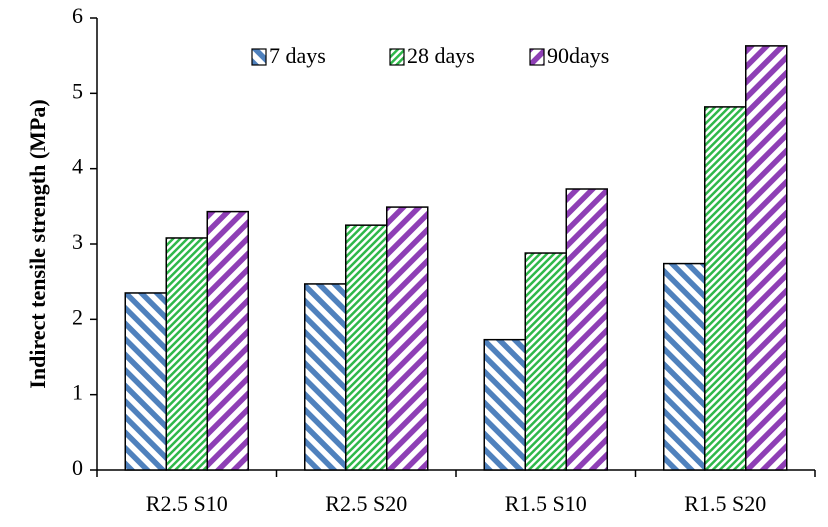 The height and width of the screenshot is (527, 828). I want to click on y-tick-label: 3, so click(77, 241).